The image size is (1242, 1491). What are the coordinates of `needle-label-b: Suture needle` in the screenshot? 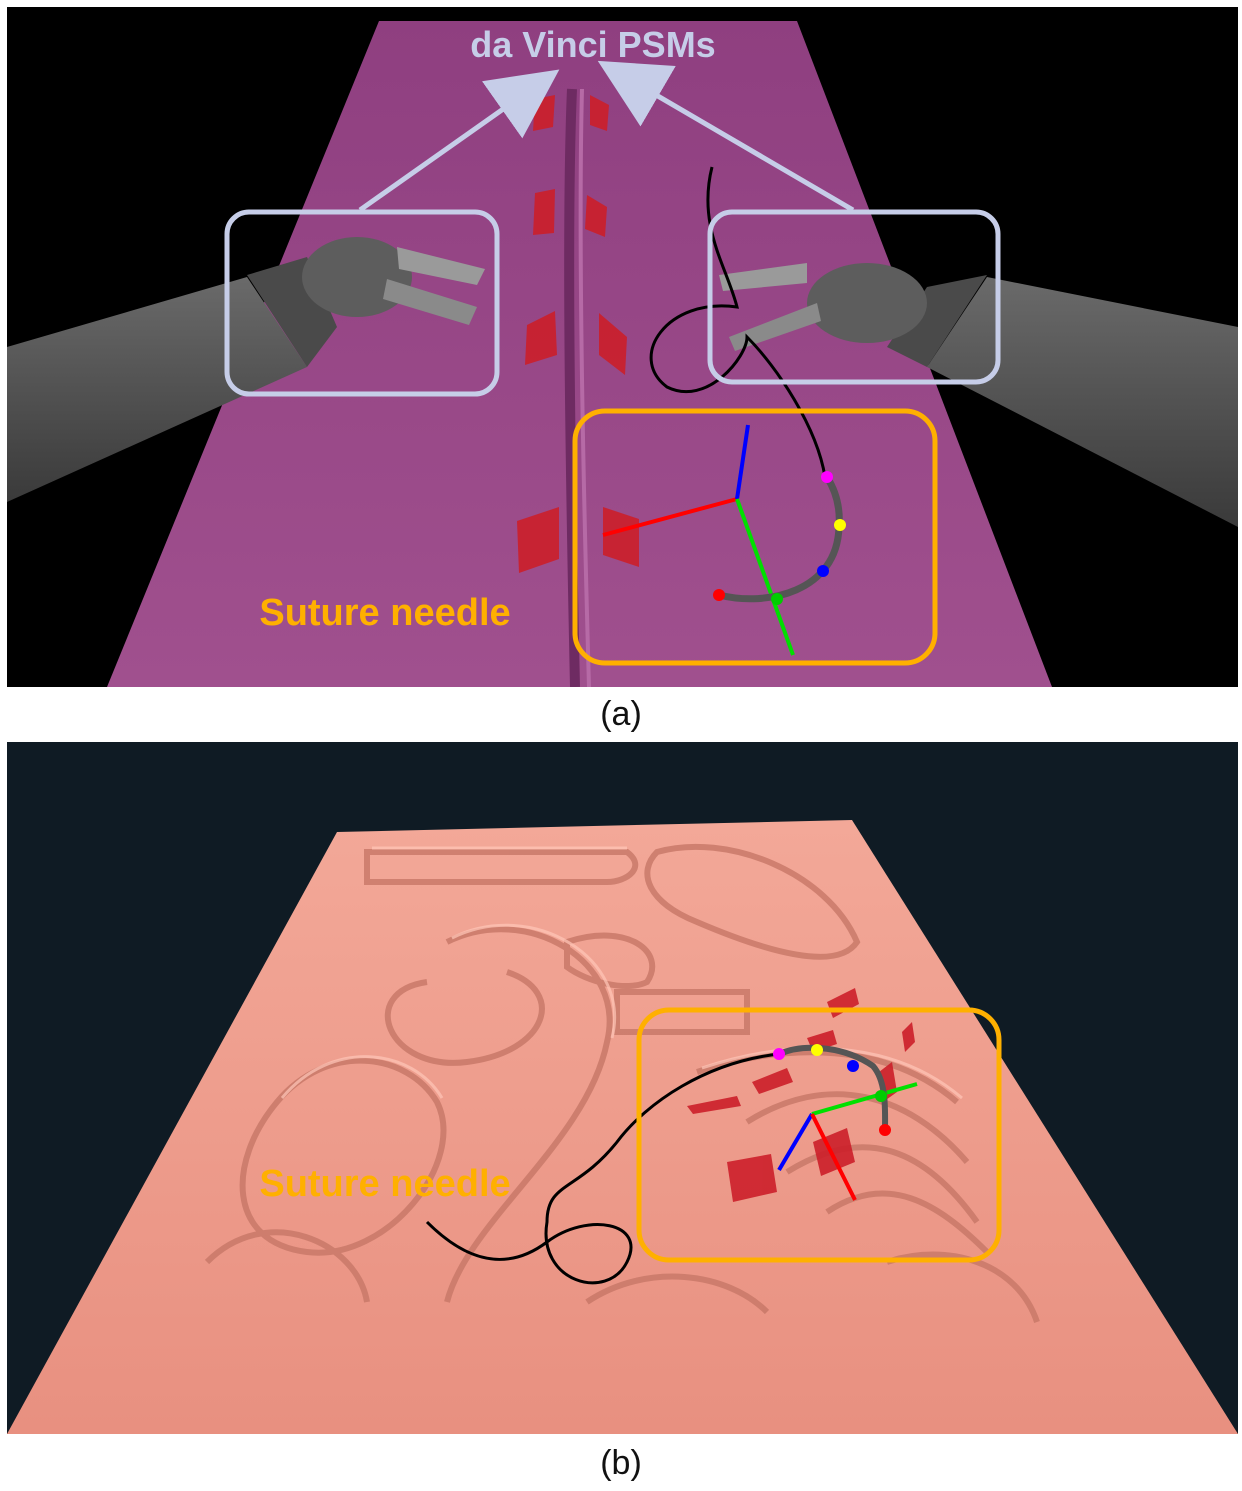 It's located at (384, 1184).